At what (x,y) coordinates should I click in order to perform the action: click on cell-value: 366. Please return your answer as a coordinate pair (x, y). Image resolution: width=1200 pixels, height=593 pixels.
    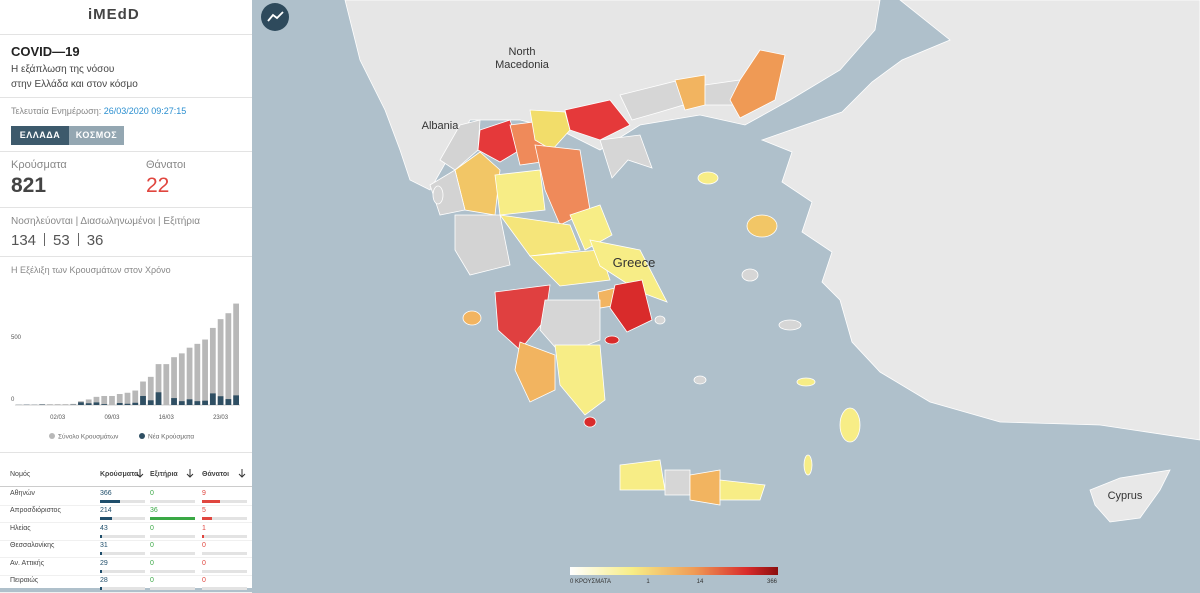
    Looking at the image, I should click on (106, 493).